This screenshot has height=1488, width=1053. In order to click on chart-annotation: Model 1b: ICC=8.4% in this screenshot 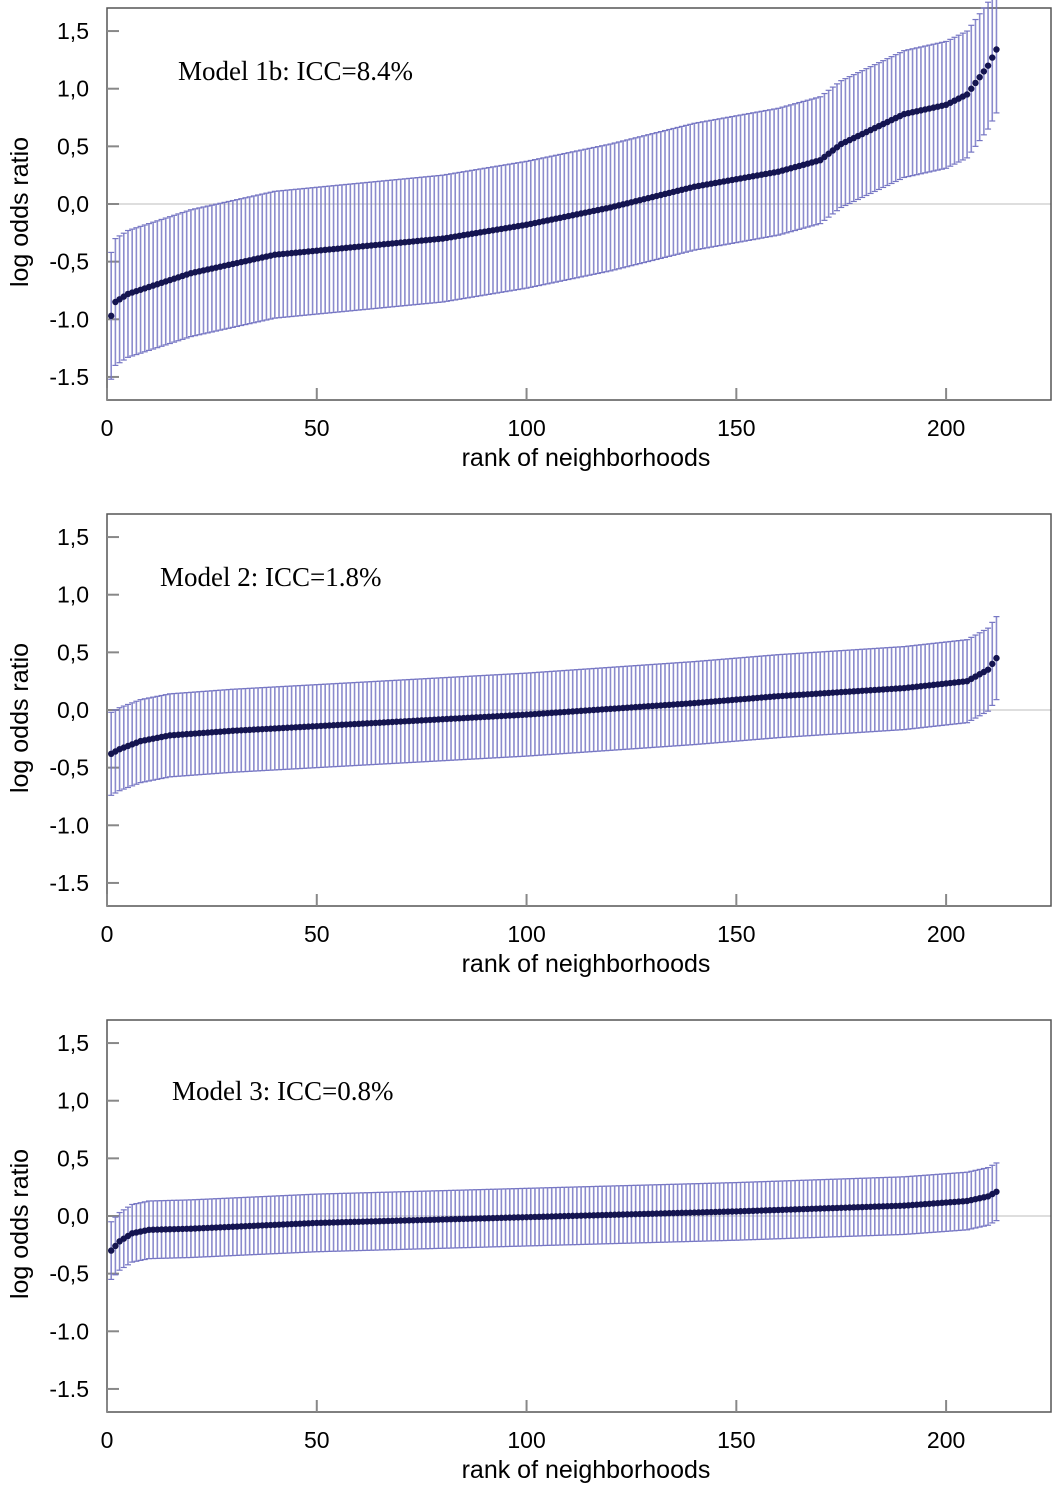, I will do `click(295, 71)`.